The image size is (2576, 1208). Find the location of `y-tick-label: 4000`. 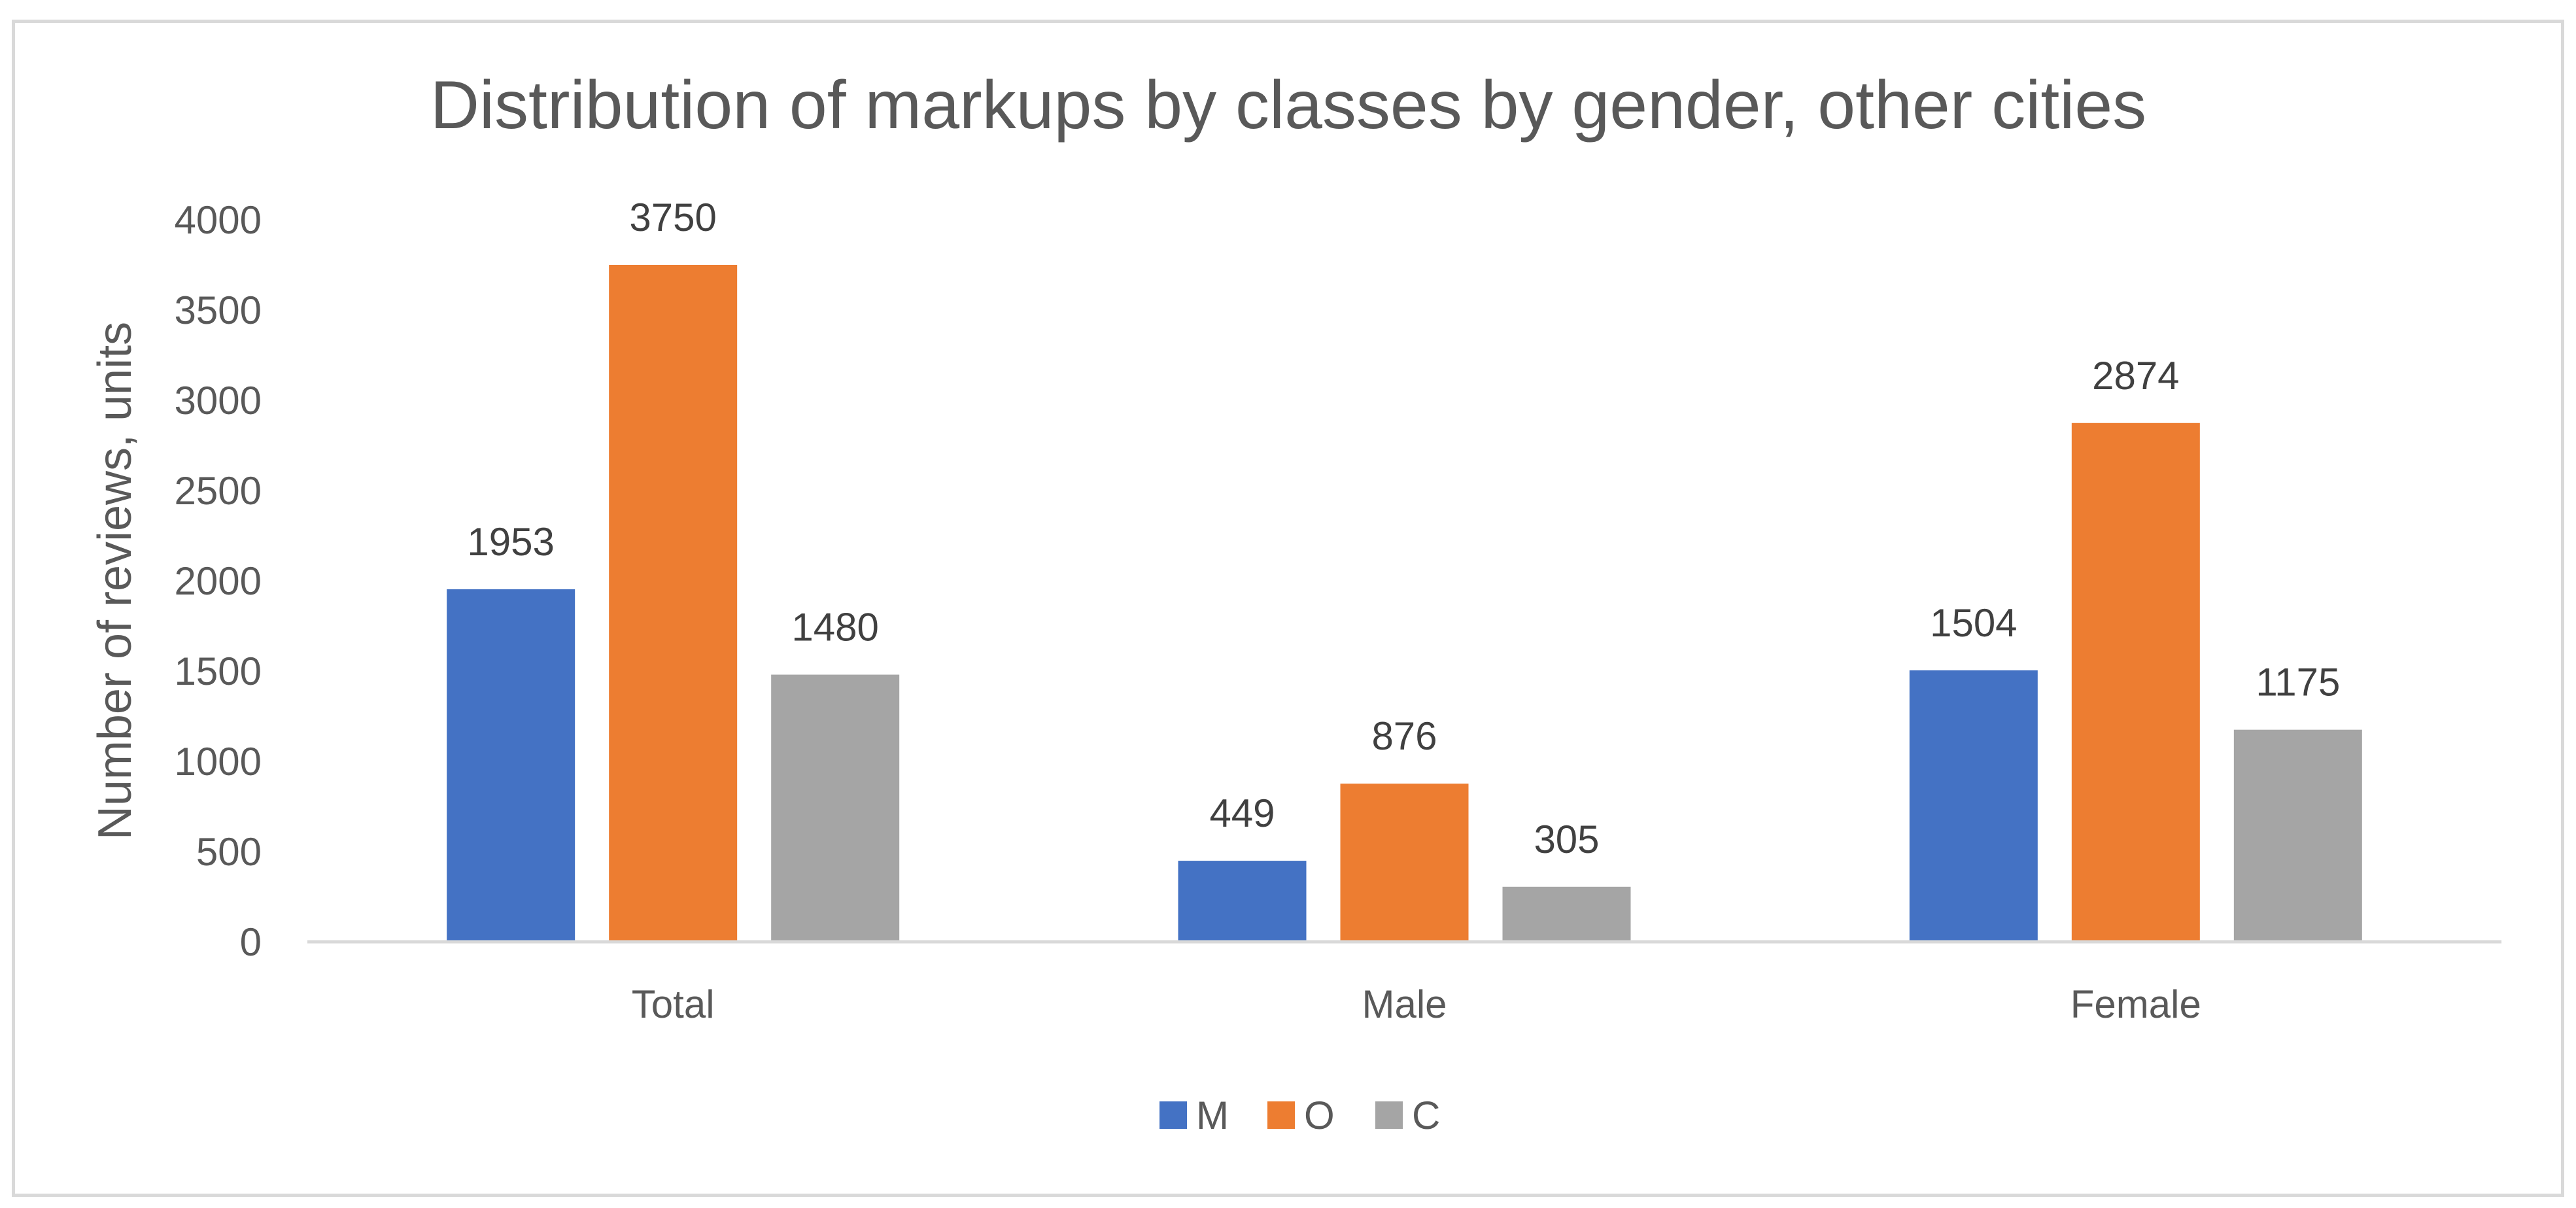

y-tick-label: 4000 is located at coordinates (219, 220).